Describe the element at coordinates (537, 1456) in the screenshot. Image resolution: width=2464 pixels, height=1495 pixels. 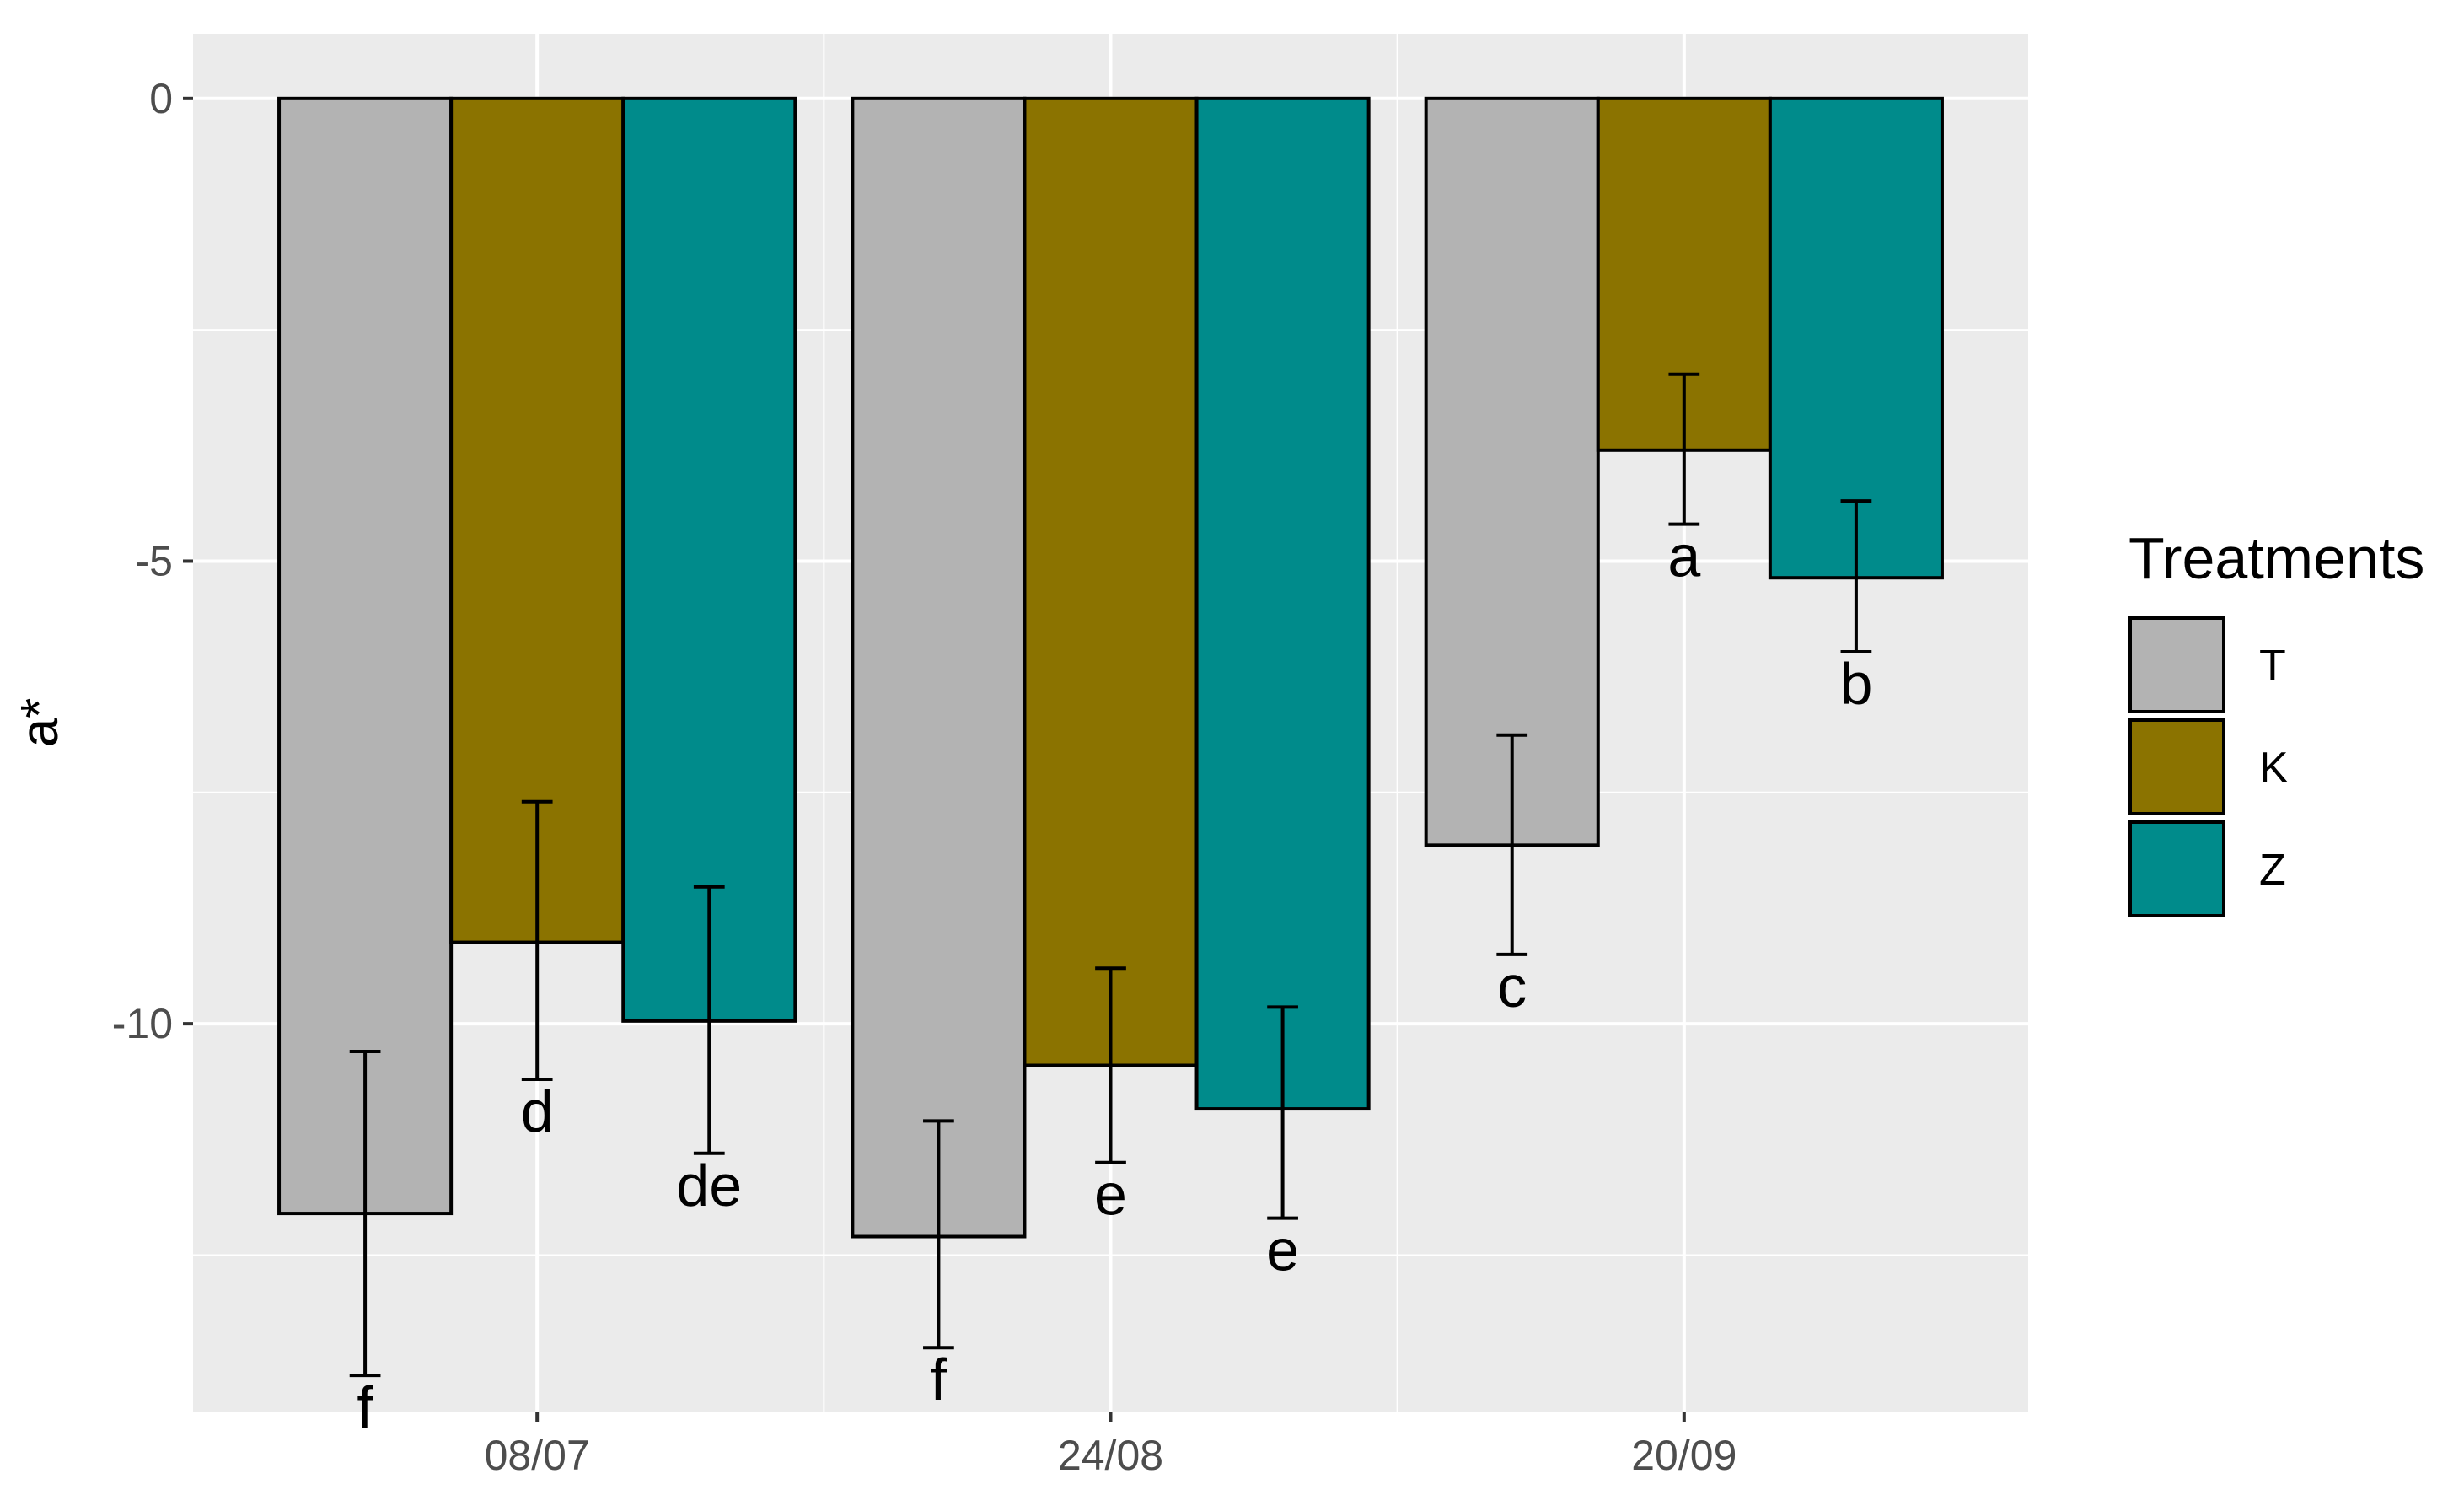
I see `x-tick-label: 08/07` at that location.